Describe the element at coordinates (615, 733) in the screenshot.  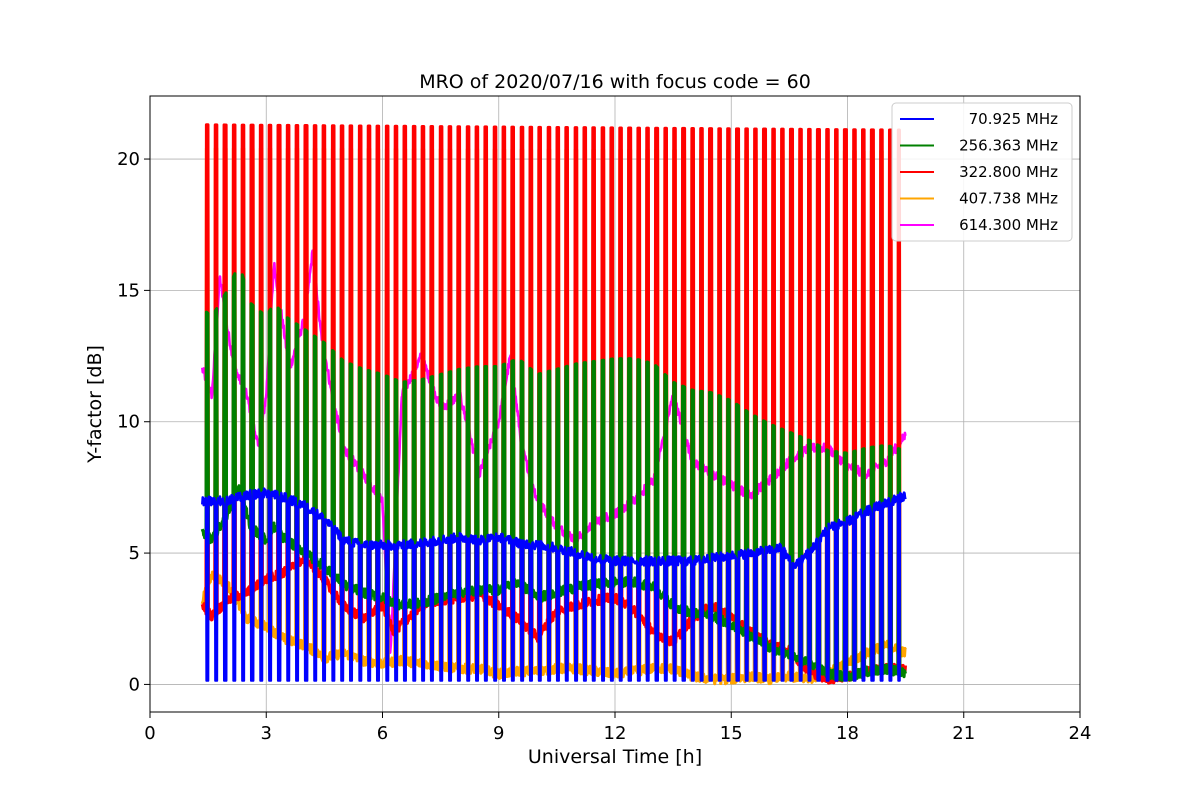
I see `x-tick-label: 12` at that location.